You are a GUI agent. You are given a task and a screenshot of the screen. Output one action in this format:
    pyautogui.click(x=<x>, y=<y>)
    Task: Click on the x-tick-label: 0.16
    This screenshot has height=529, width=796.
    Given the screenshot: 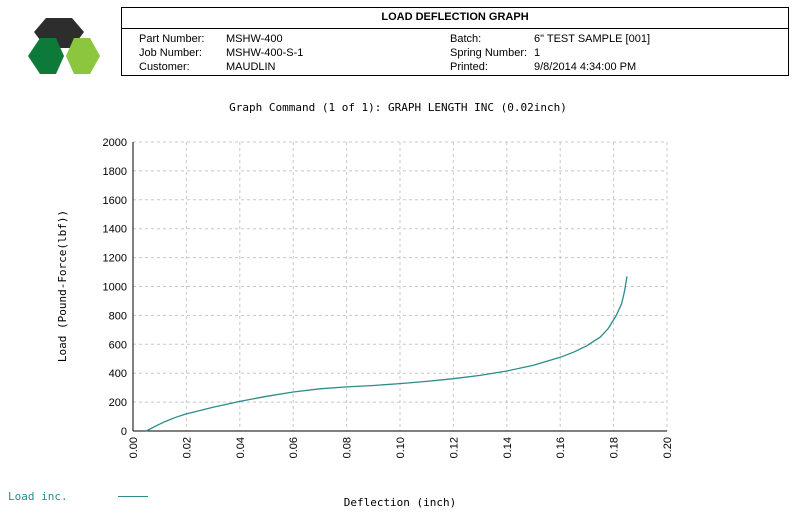 What is the action you would take?
    pyautogui.click(x=561, y=447)
    